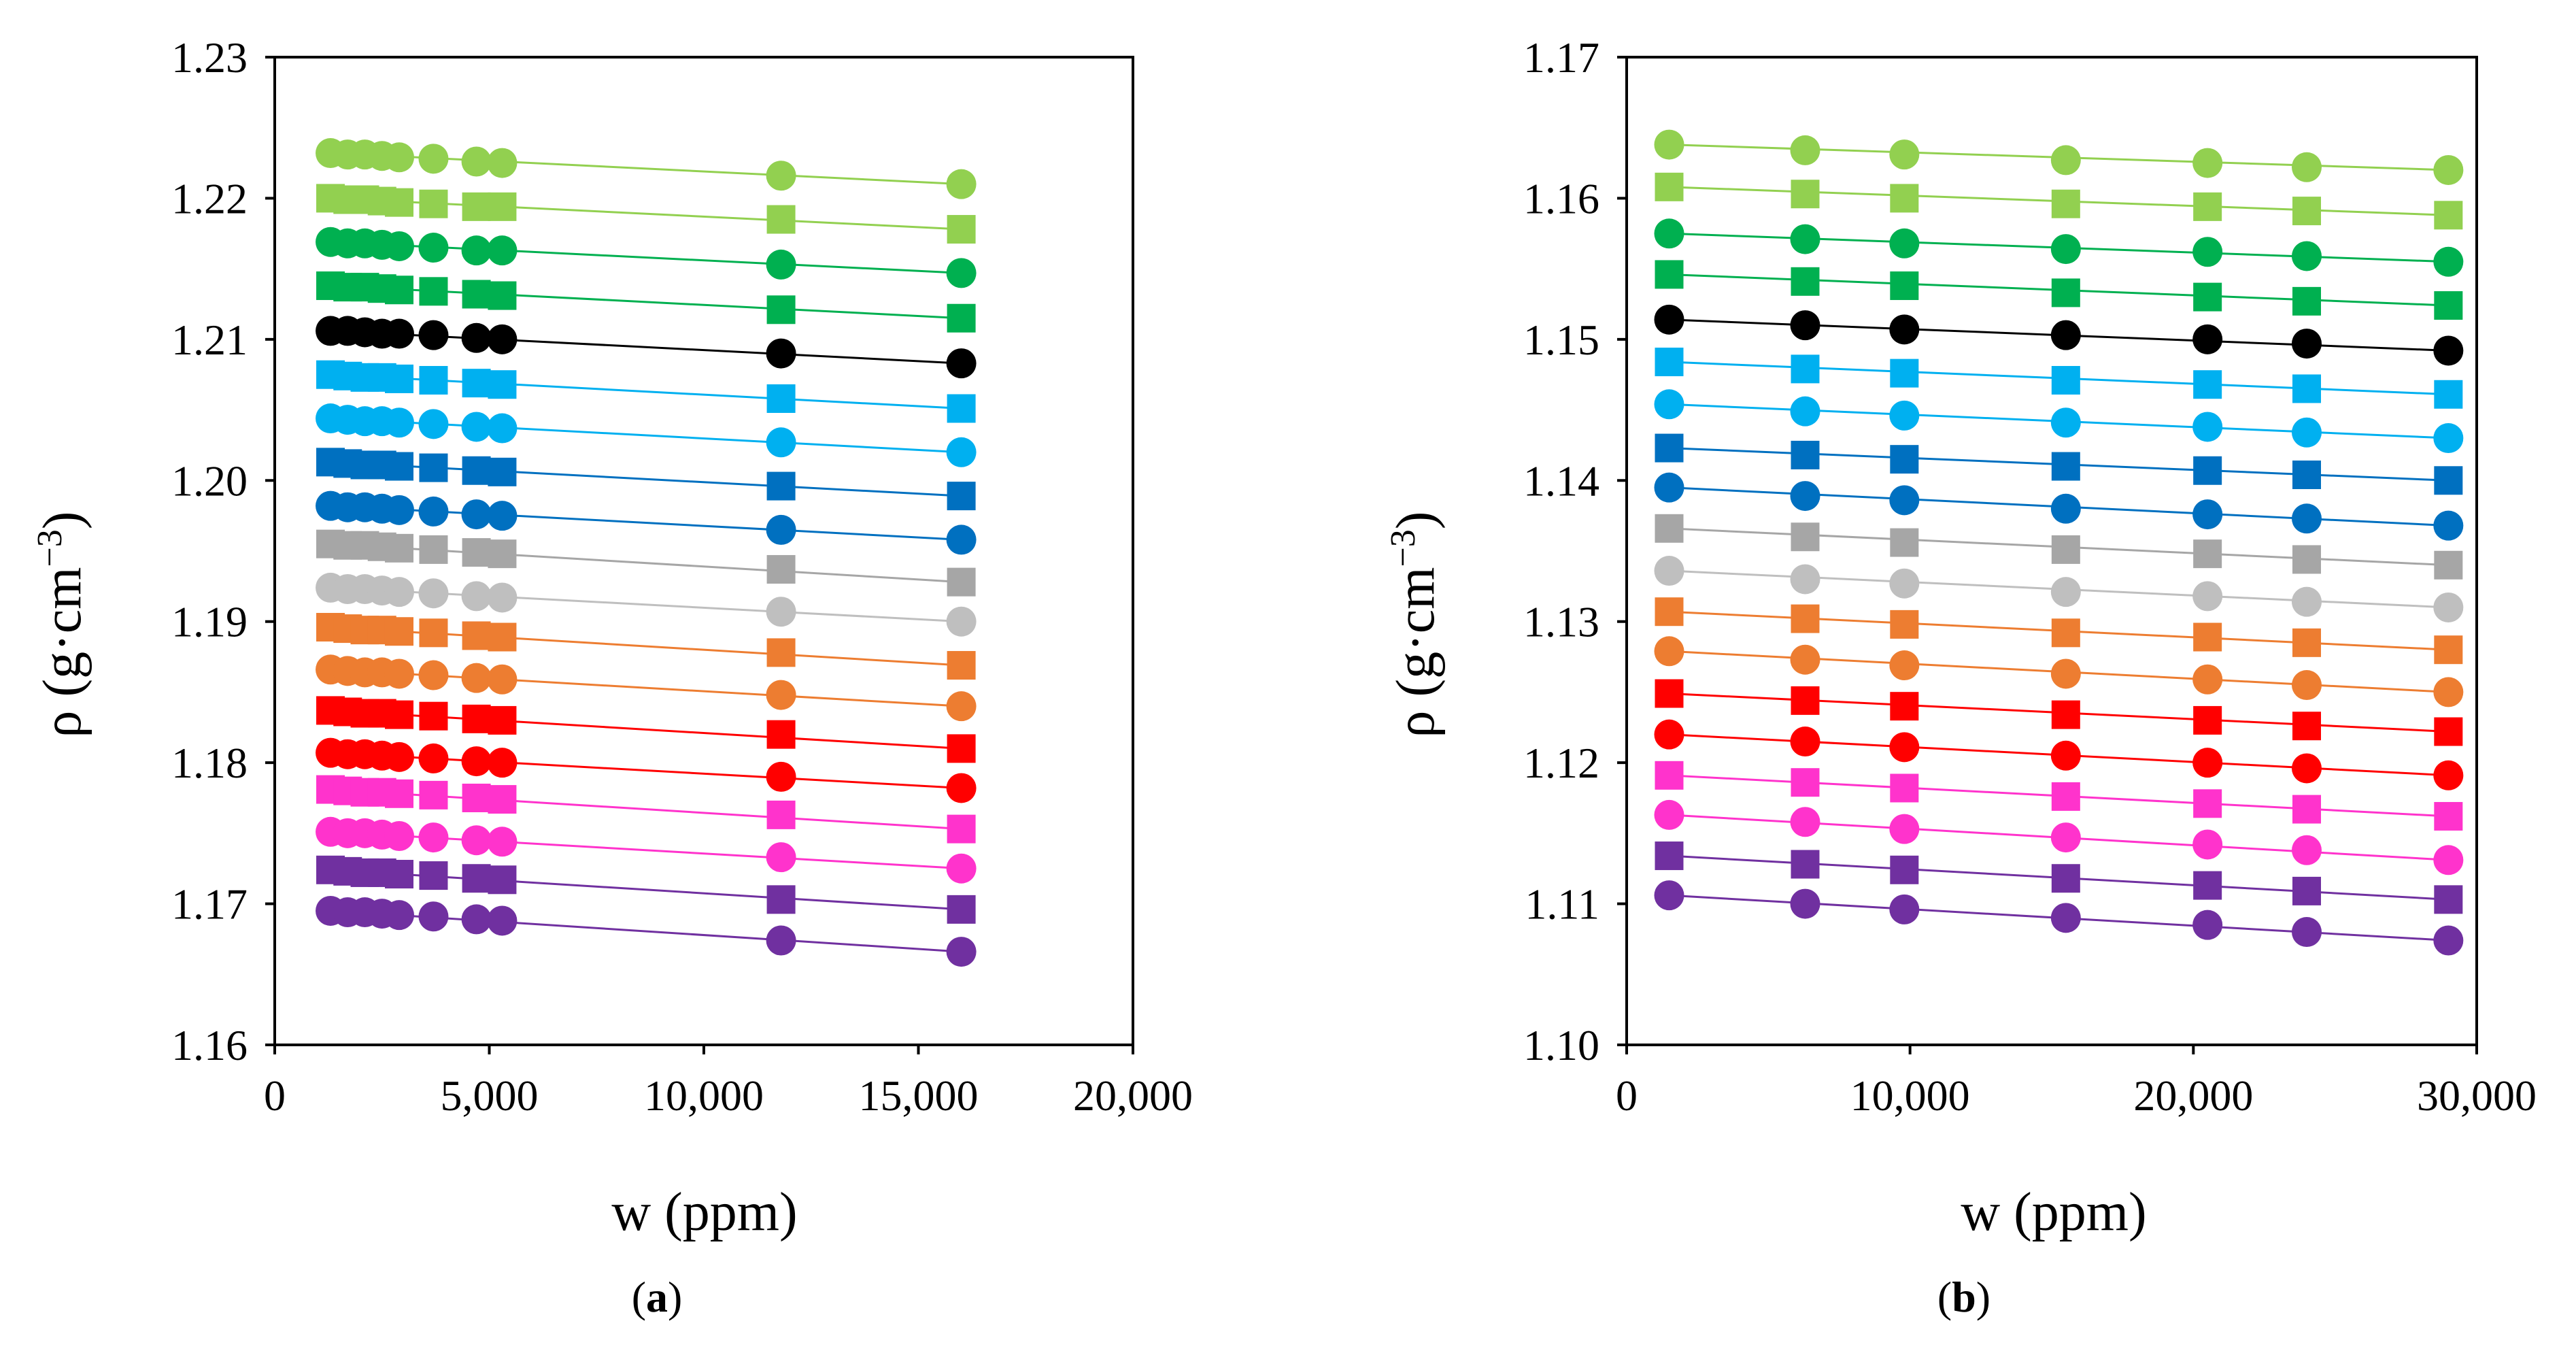 The height and width of the screenshot is (1351, 2576). What do you see at coordinates (209, 340) in the screenshot?
I see `panel-a-y-tick-label-5: 1.21` at bounding box center [209, 340].